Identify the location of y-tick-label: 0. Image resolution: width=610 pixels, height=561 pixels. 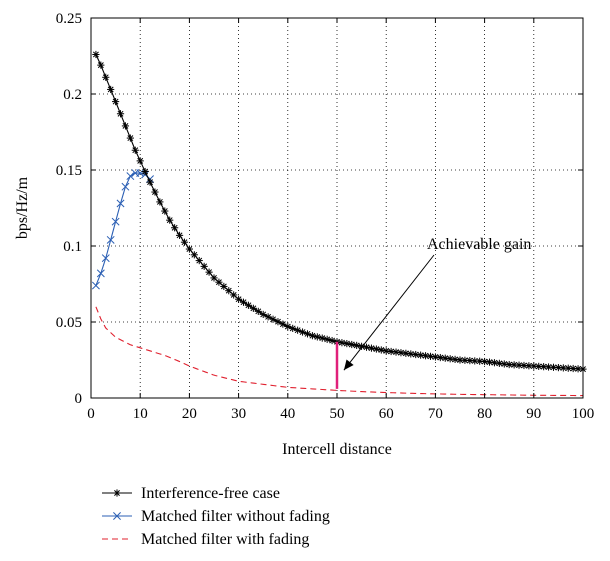
(79, 399).